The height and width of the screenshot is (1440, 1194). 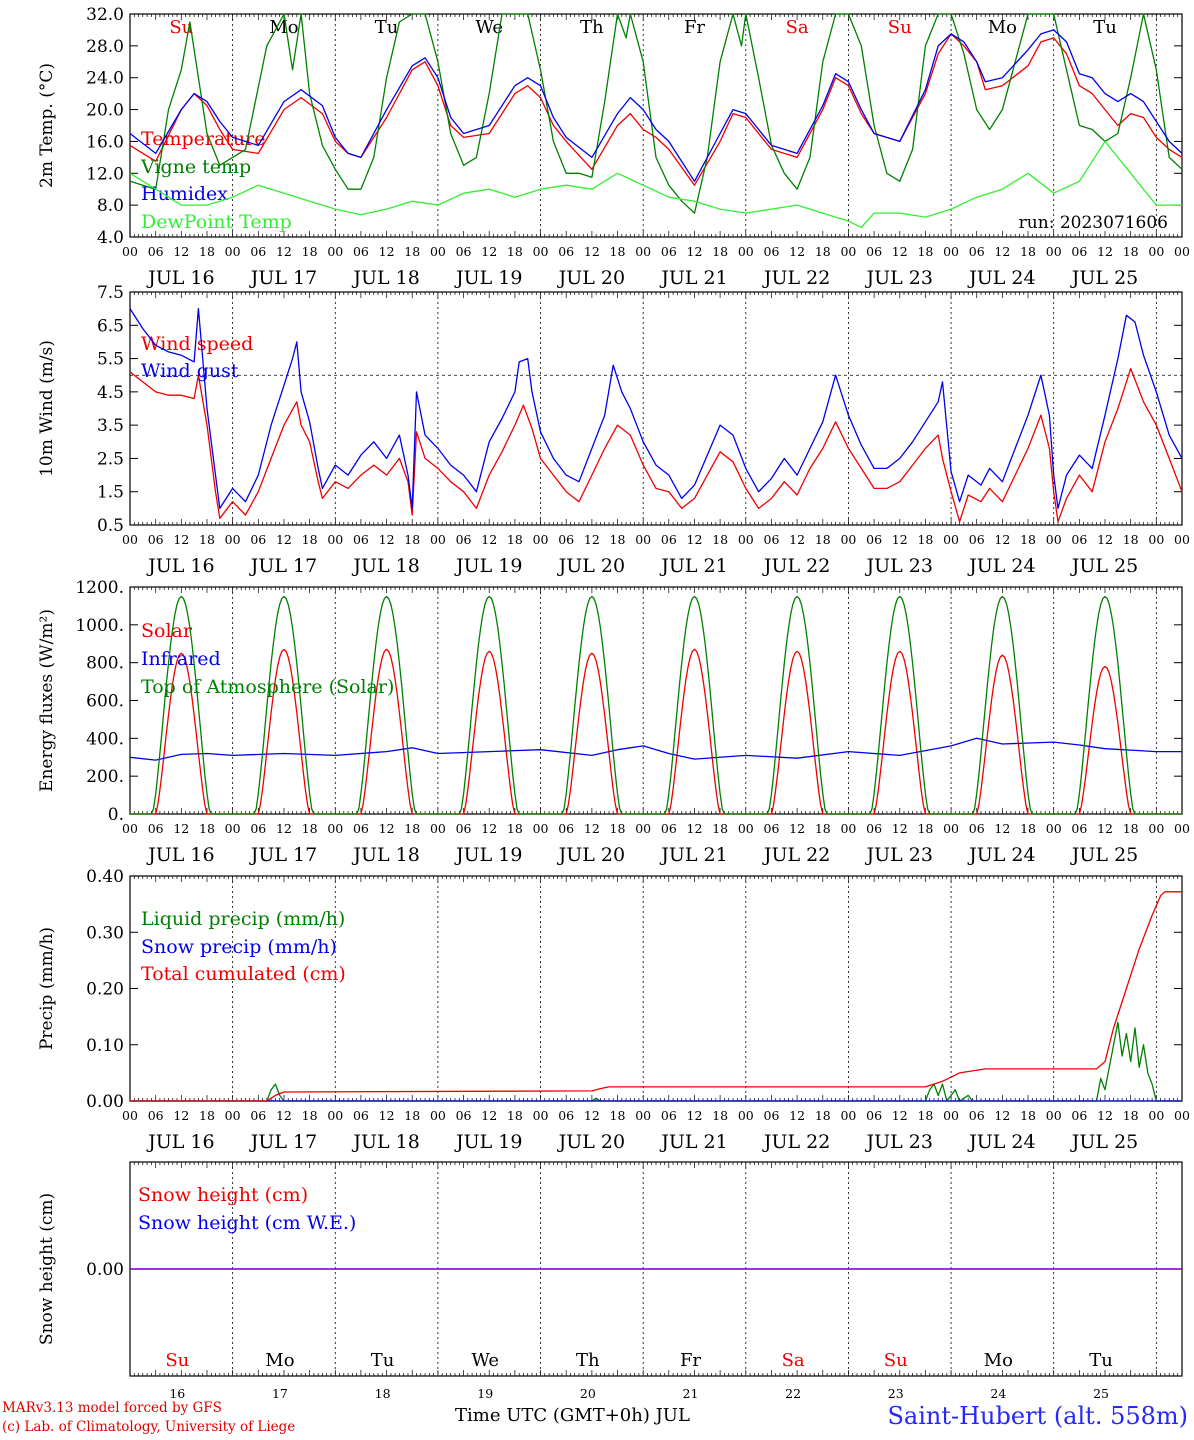 What do you see at coordinates (105, 47) in the screenshot?
I see `y-tick-label: 28.0` at bounding box center [105, 47].